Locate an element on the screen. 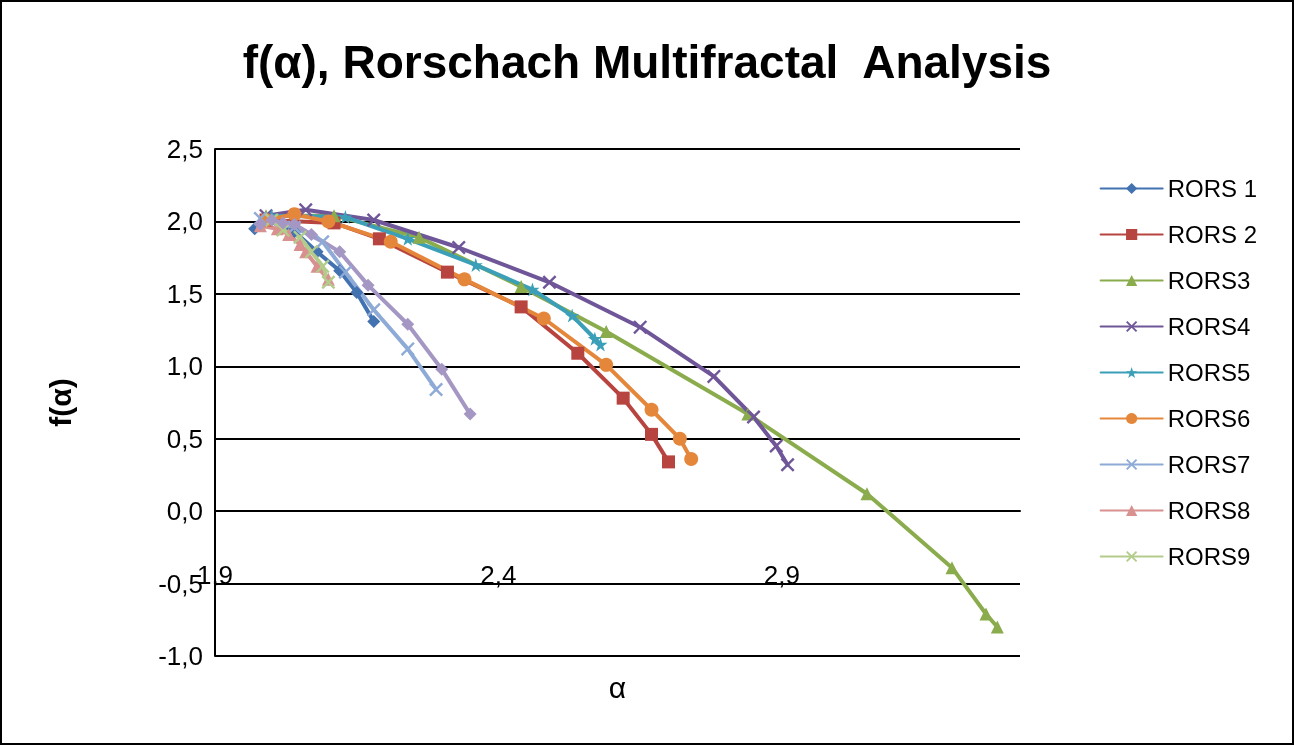 The image size is (1294, 745). legend-label: RORS 1 is located at coordinates (1212, 188).